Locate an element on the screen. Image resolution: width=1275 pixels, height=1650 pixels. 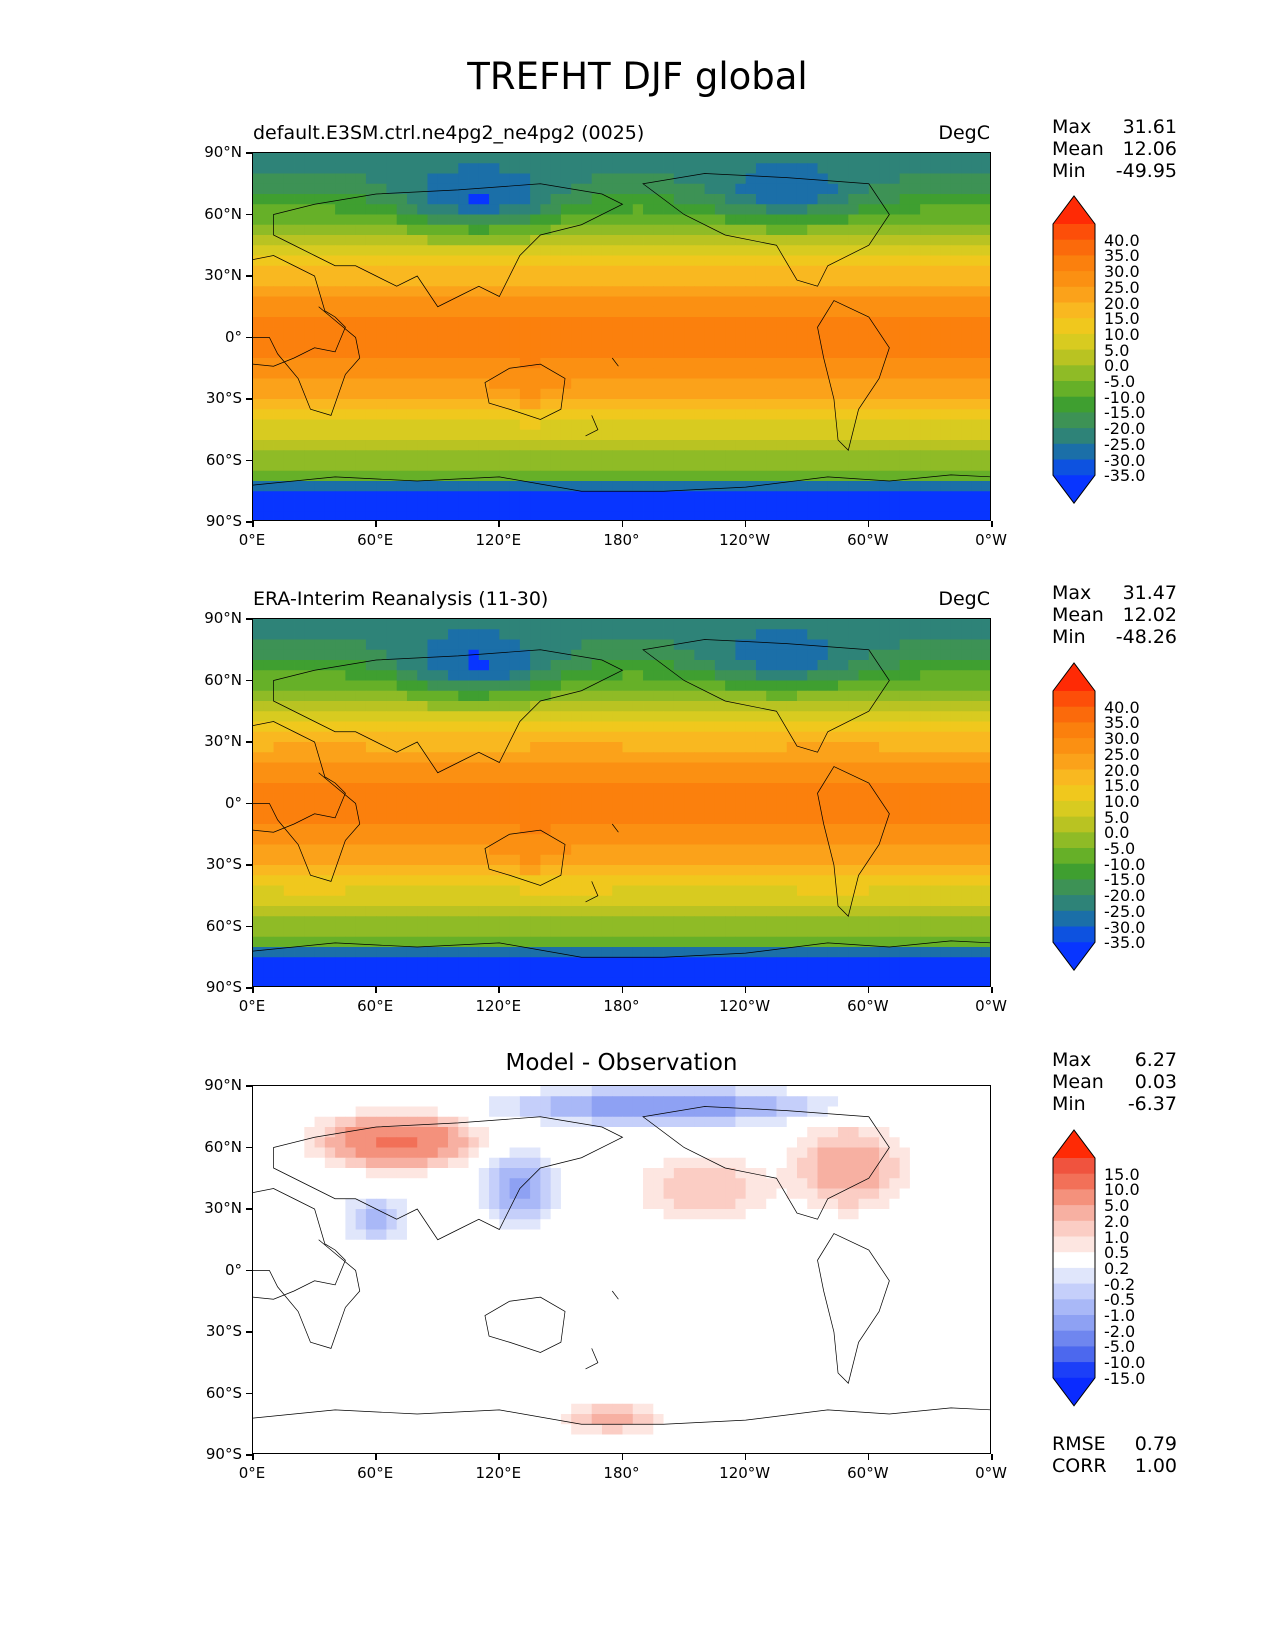
colorbar-tick-label: -15.0 is located at coordinates (1125, 880).